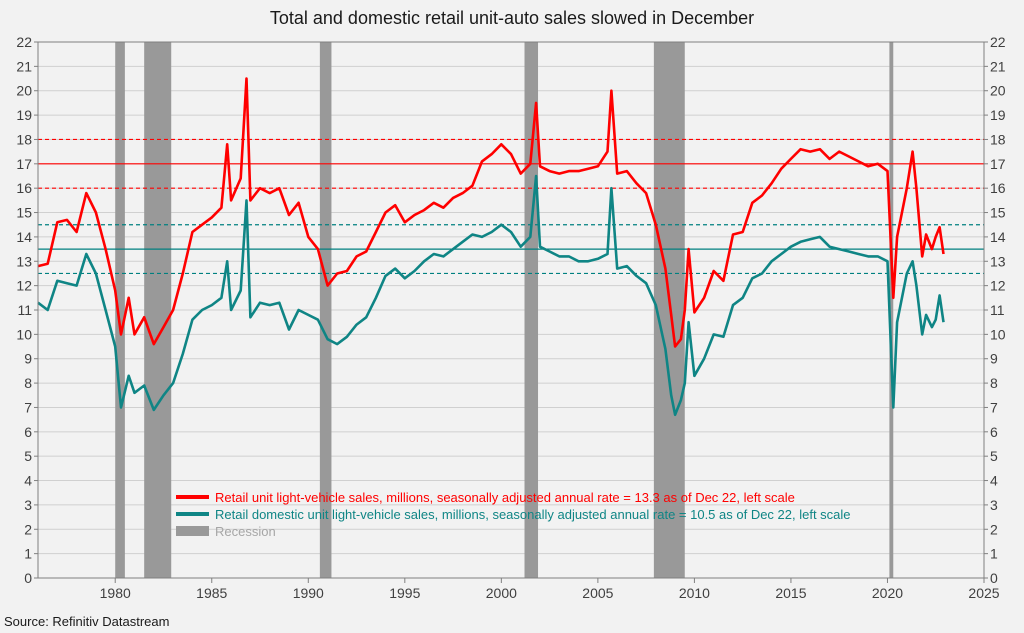 This screenshot has height=633, width=1024. I want to click on y-tick-label-left: 5, so click(28, 456).